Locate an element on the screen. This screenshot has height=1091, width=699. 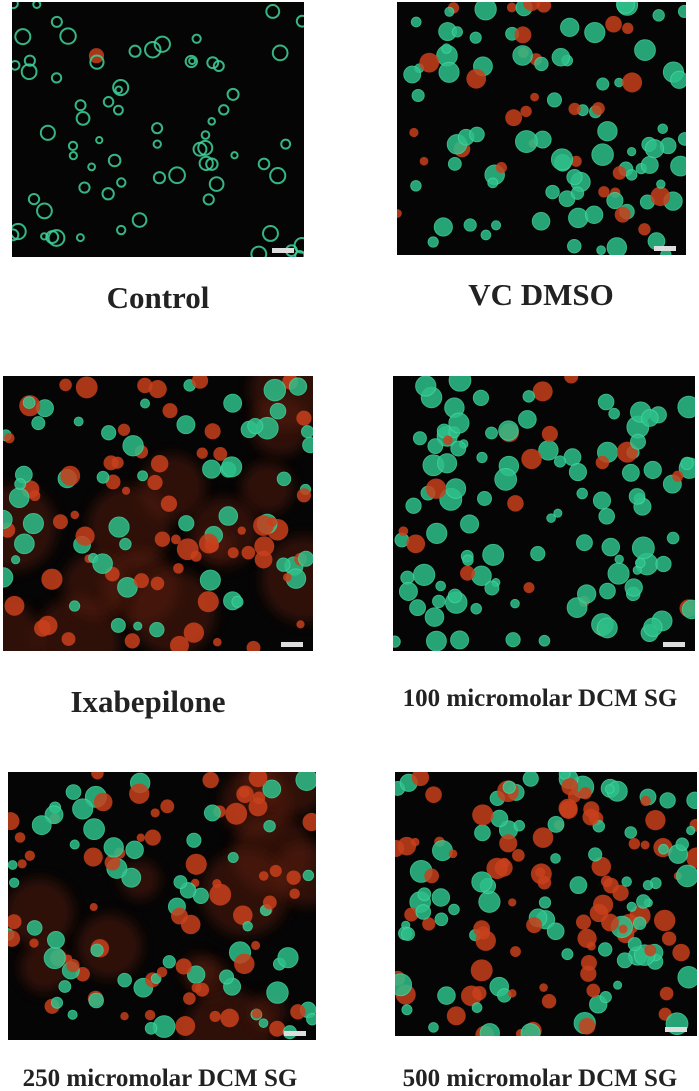
panel-label: 100 micromolar DCM SG is located at coordinates (540, 698).